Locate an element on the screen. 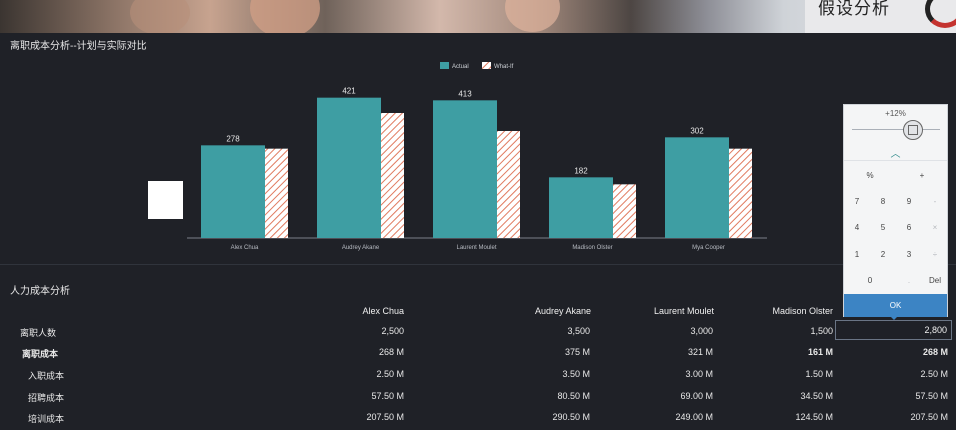 This screenshot has height=430, width=956. key-7: 7 is located at coordinates (857, 201).